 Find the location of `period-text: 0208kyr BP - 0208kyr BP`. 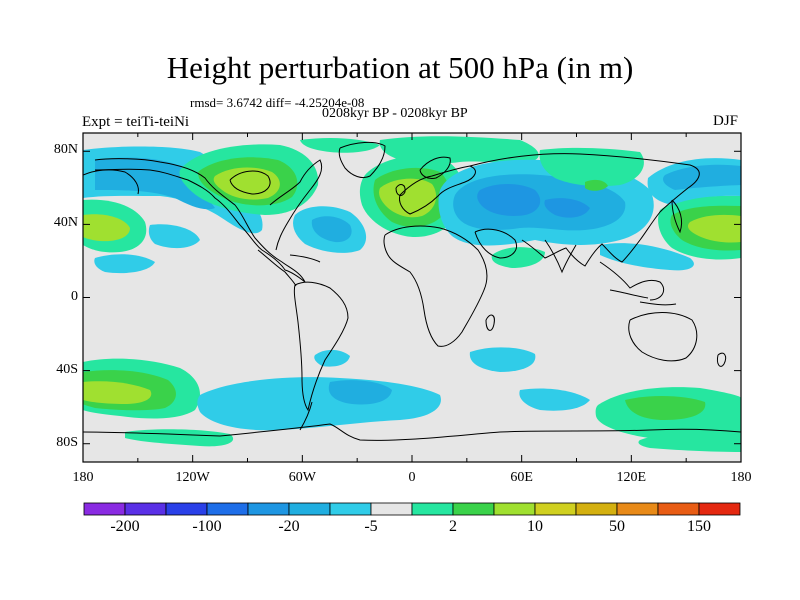

period-text: 0208kyr BP - 0208kyr BP is located at coordinates (395, 113).